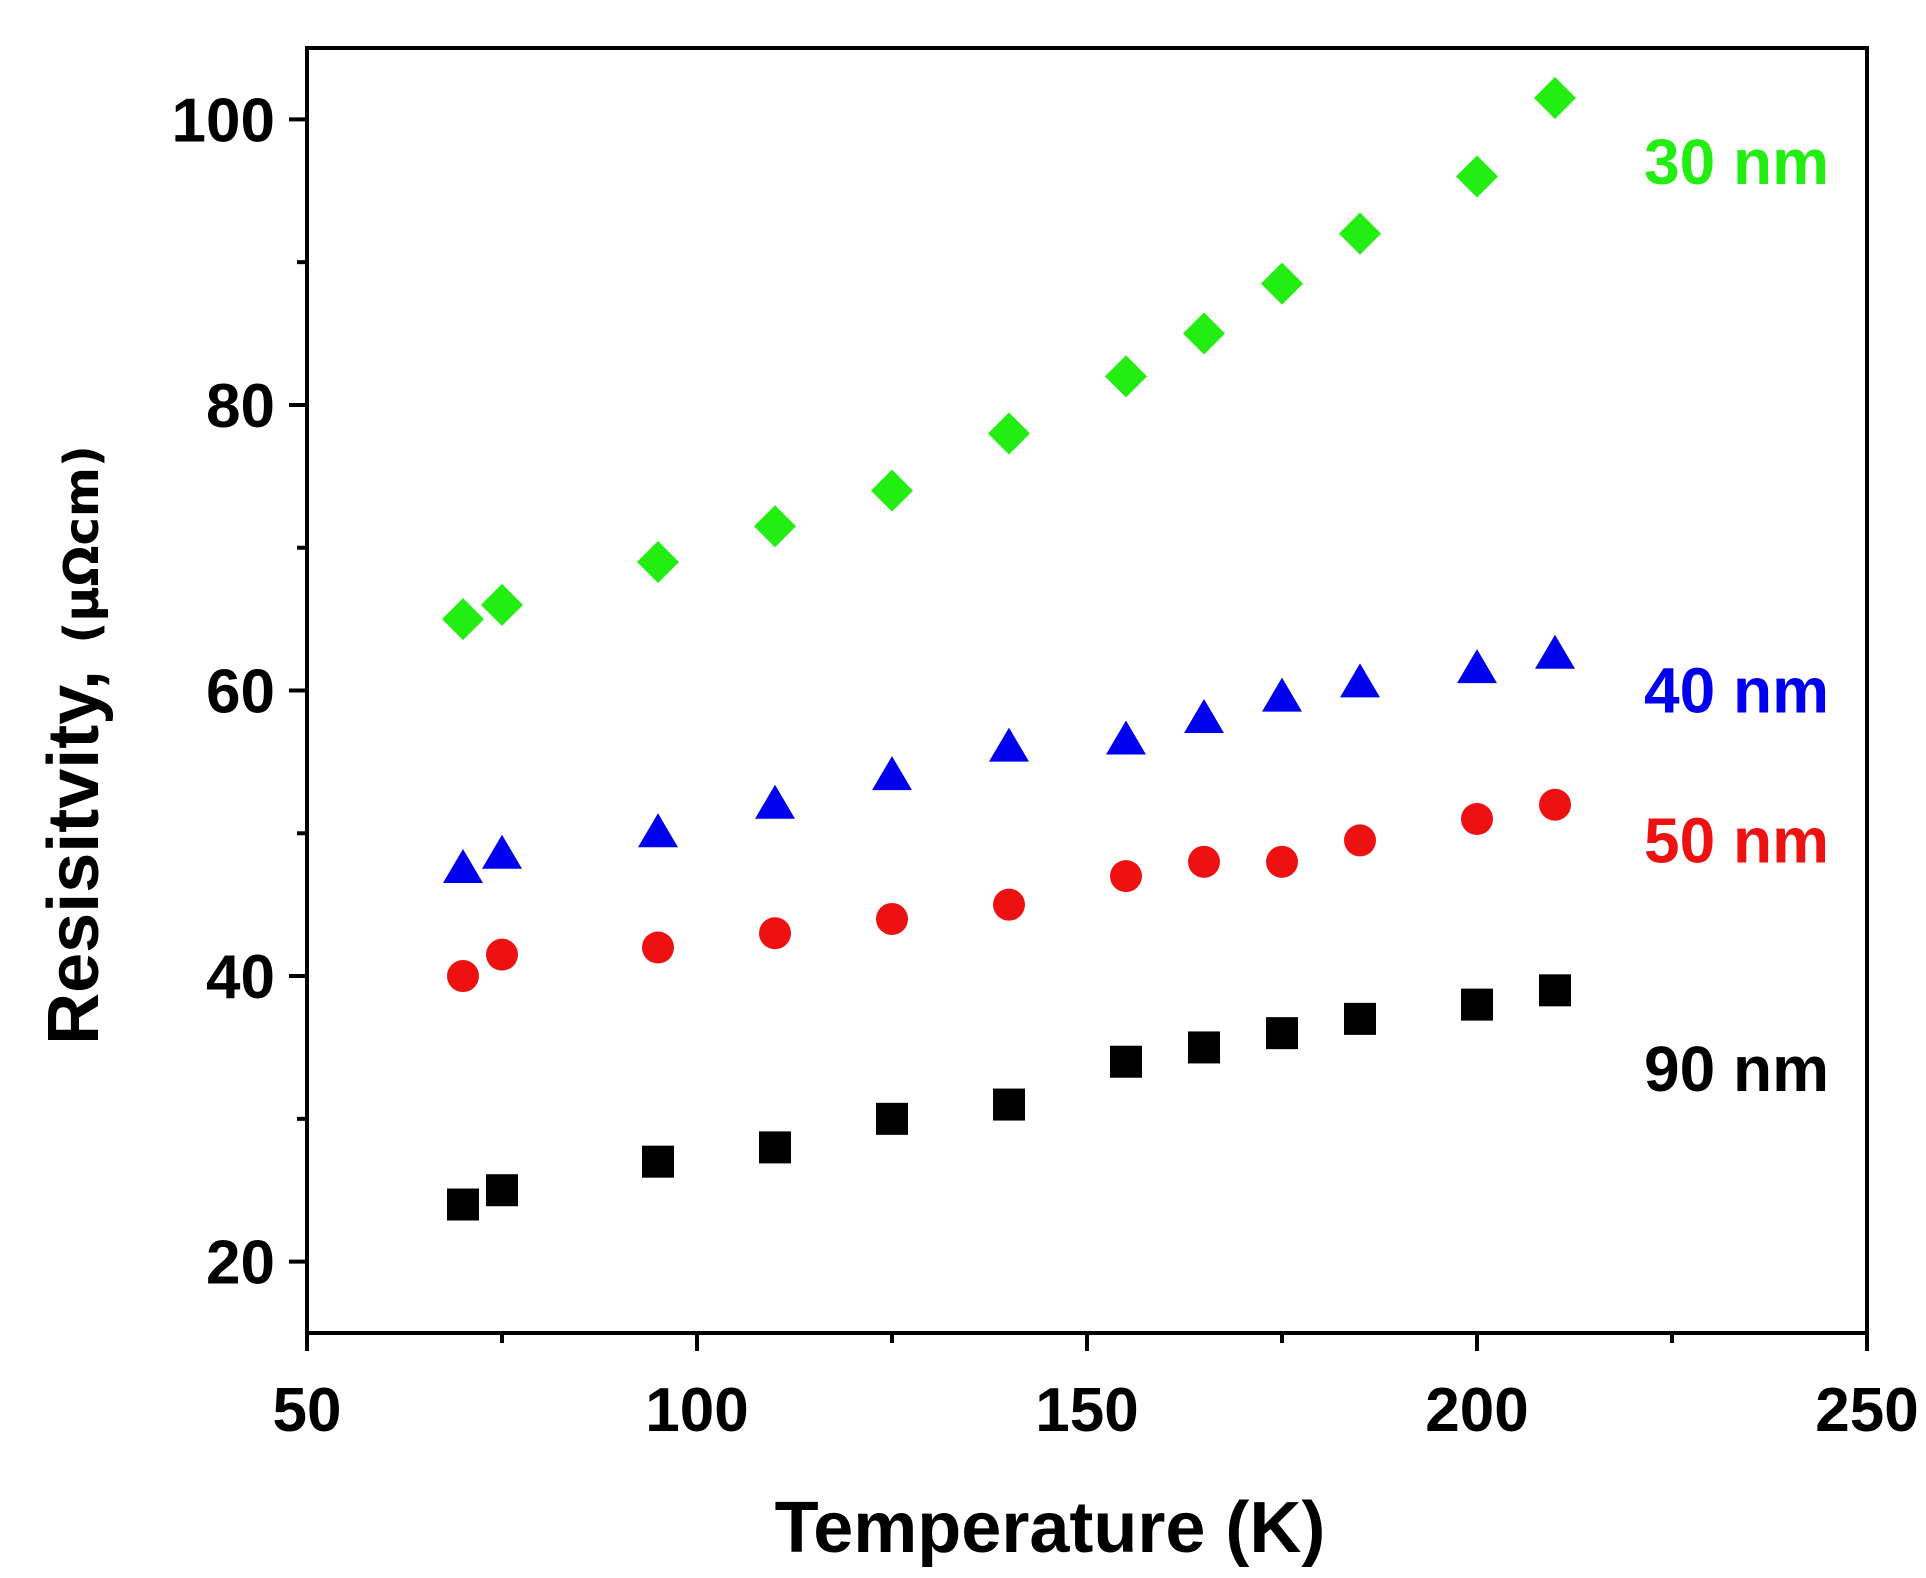 The height and width of the screenshot is (1578, 1926). I want to click on x-tick-label: 100, so click(696, 1410).